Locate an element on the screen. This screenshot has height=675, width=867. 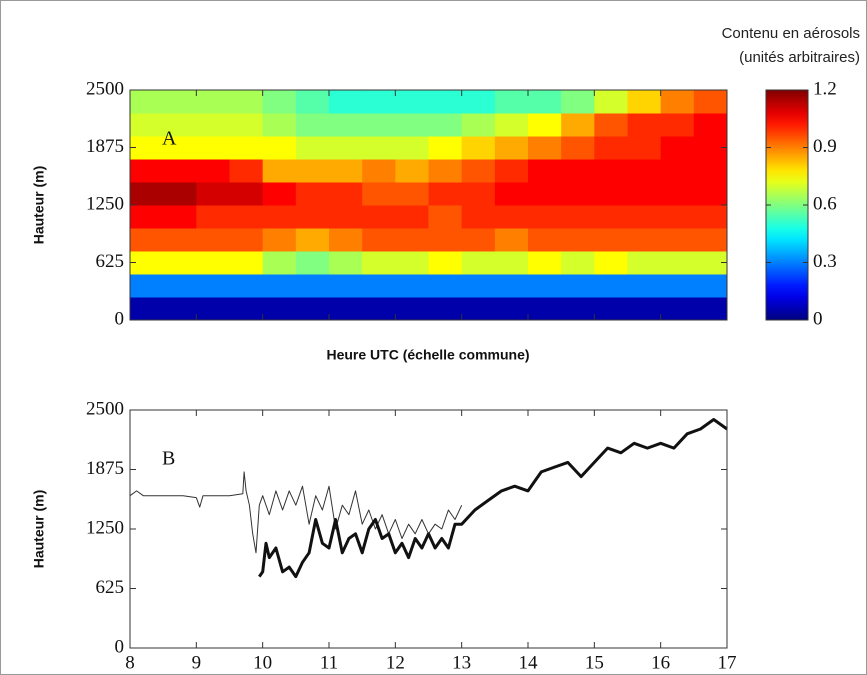
x-axis-label: Heure UTC (échelle commune) is located at coordinates (427, 355).